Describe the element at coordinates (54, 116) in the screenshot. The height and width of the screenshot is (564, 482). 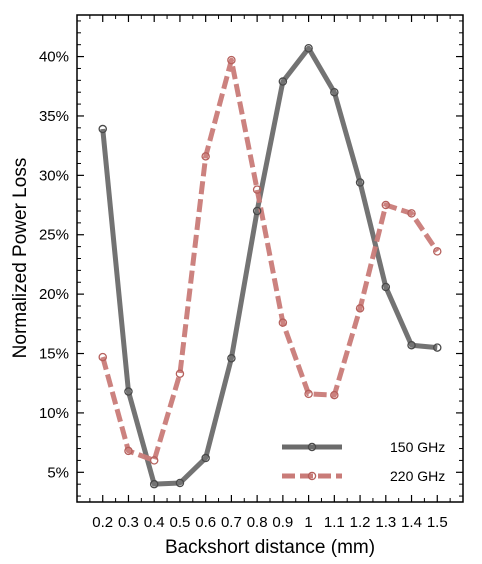
I see `y-tick-label: 35%` at that location.